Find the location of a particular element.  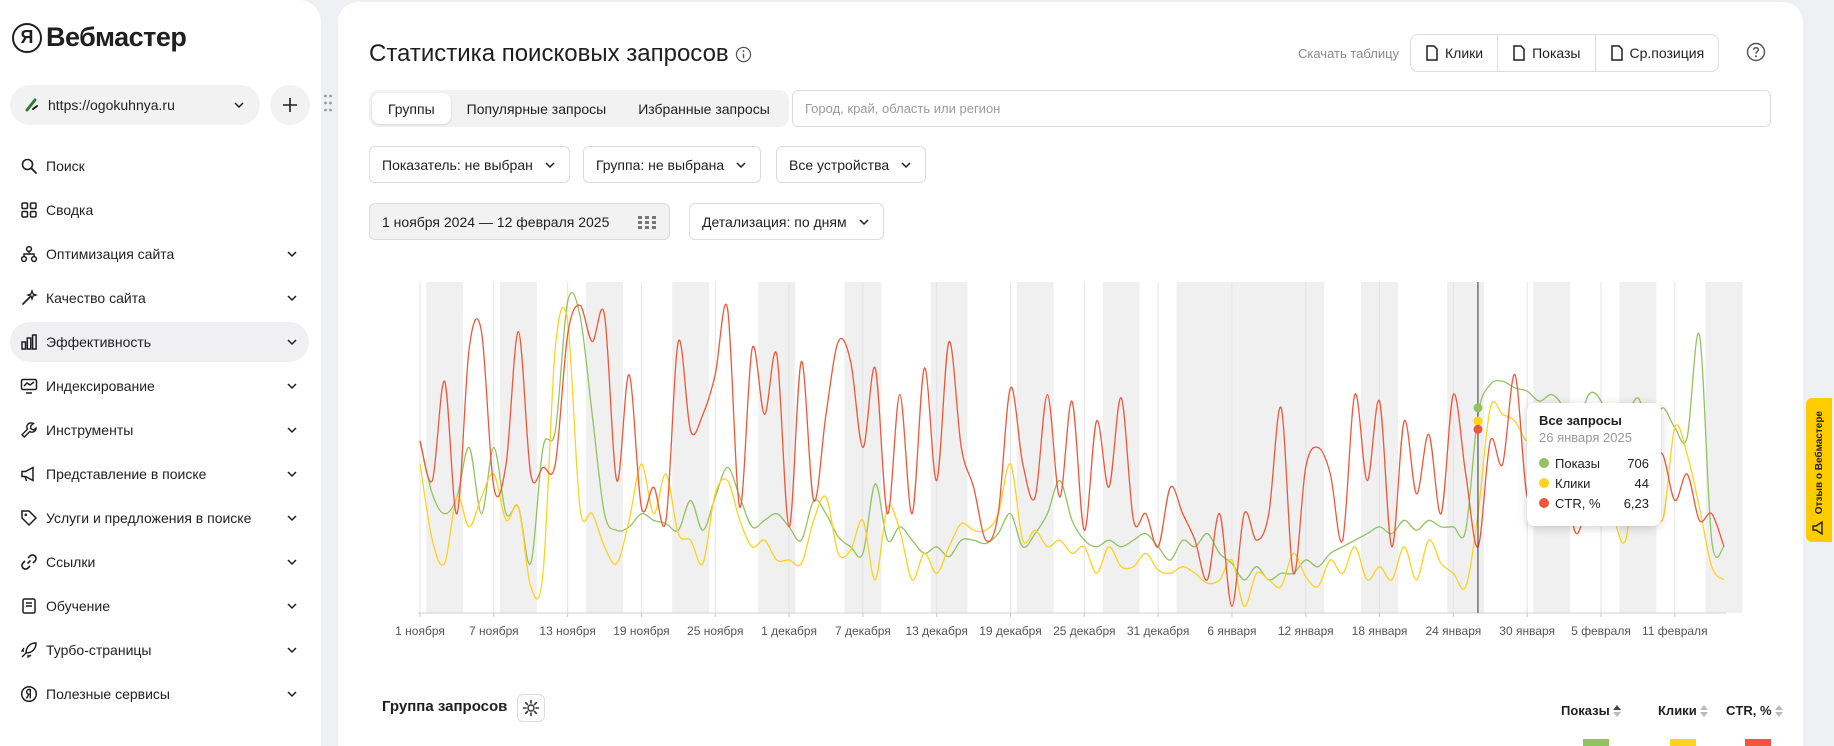

ctr-color-swatch is located at coordinates (1758, 742).